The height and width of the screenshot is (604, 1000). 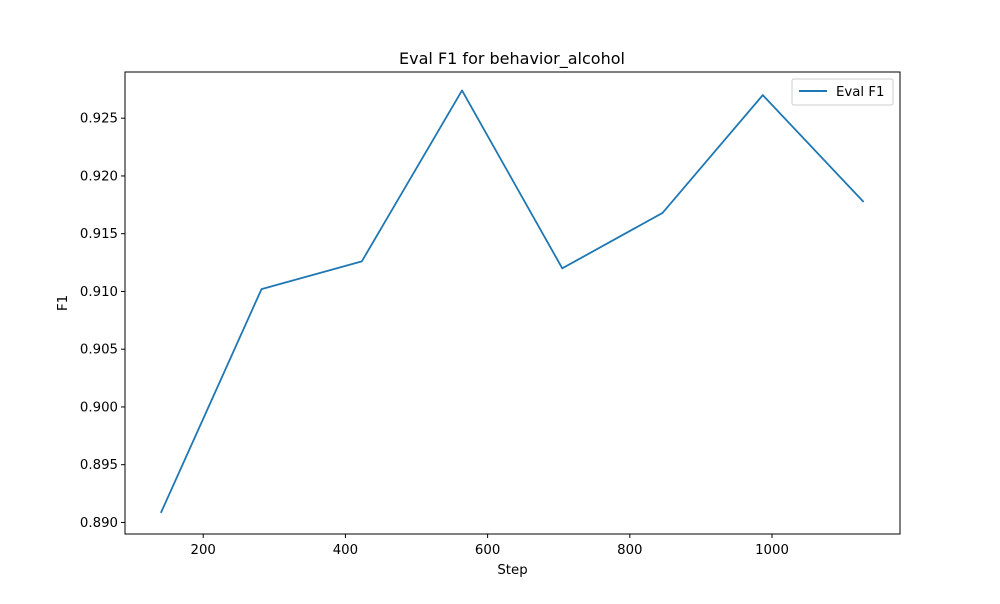 What do you see at coordinates (487, 550) in the screenshot?
I see `x-tick-label: 600` at bounding box center [487, 550].